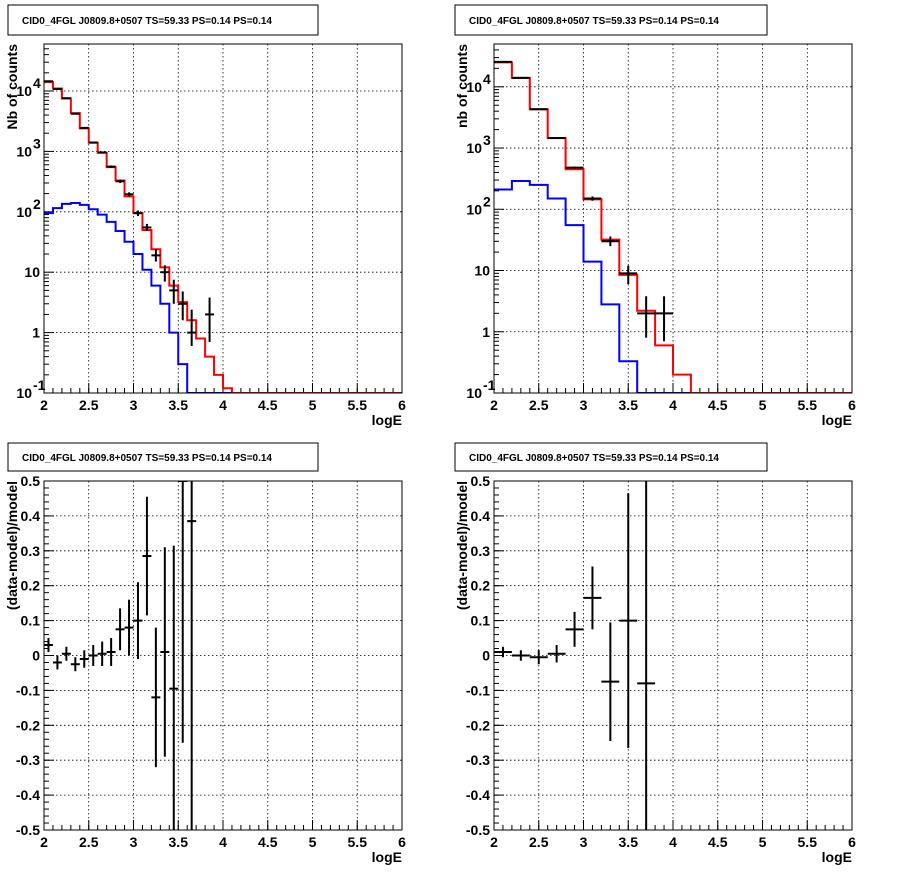  What do you see at coordinates (462, 86) in the screenshot?
I see `y-axis-label: nb of counts` at bounding box center [462, 86].